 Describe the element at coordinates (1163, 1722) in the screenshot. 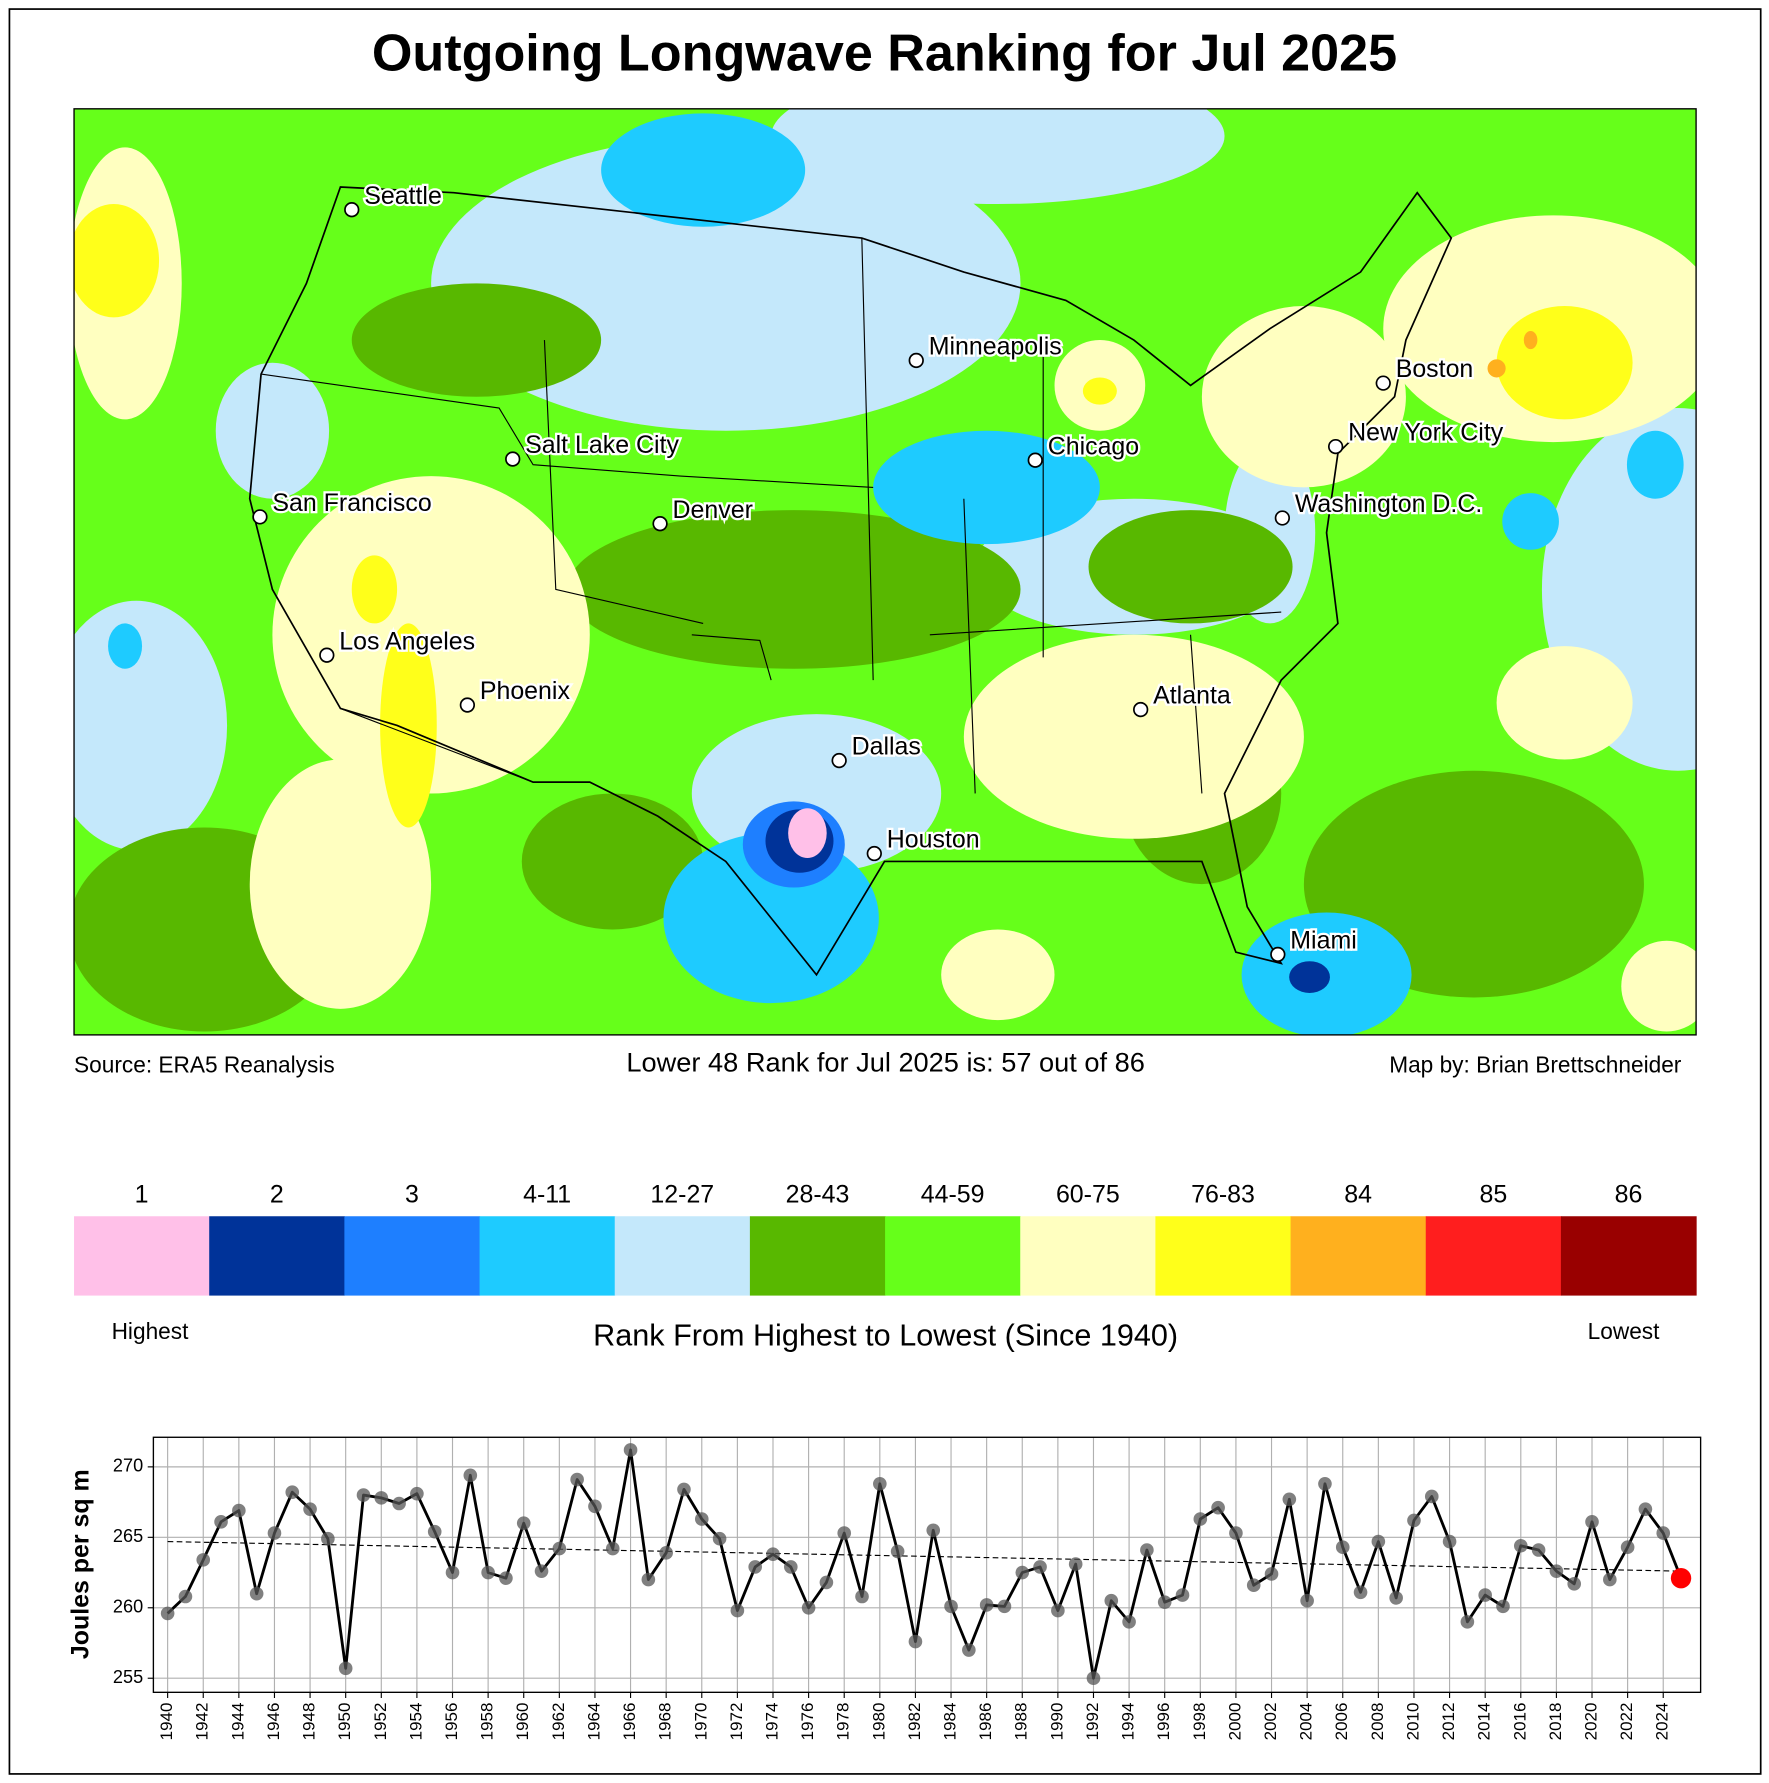

I see `x-tick-label: 1996` at that location.